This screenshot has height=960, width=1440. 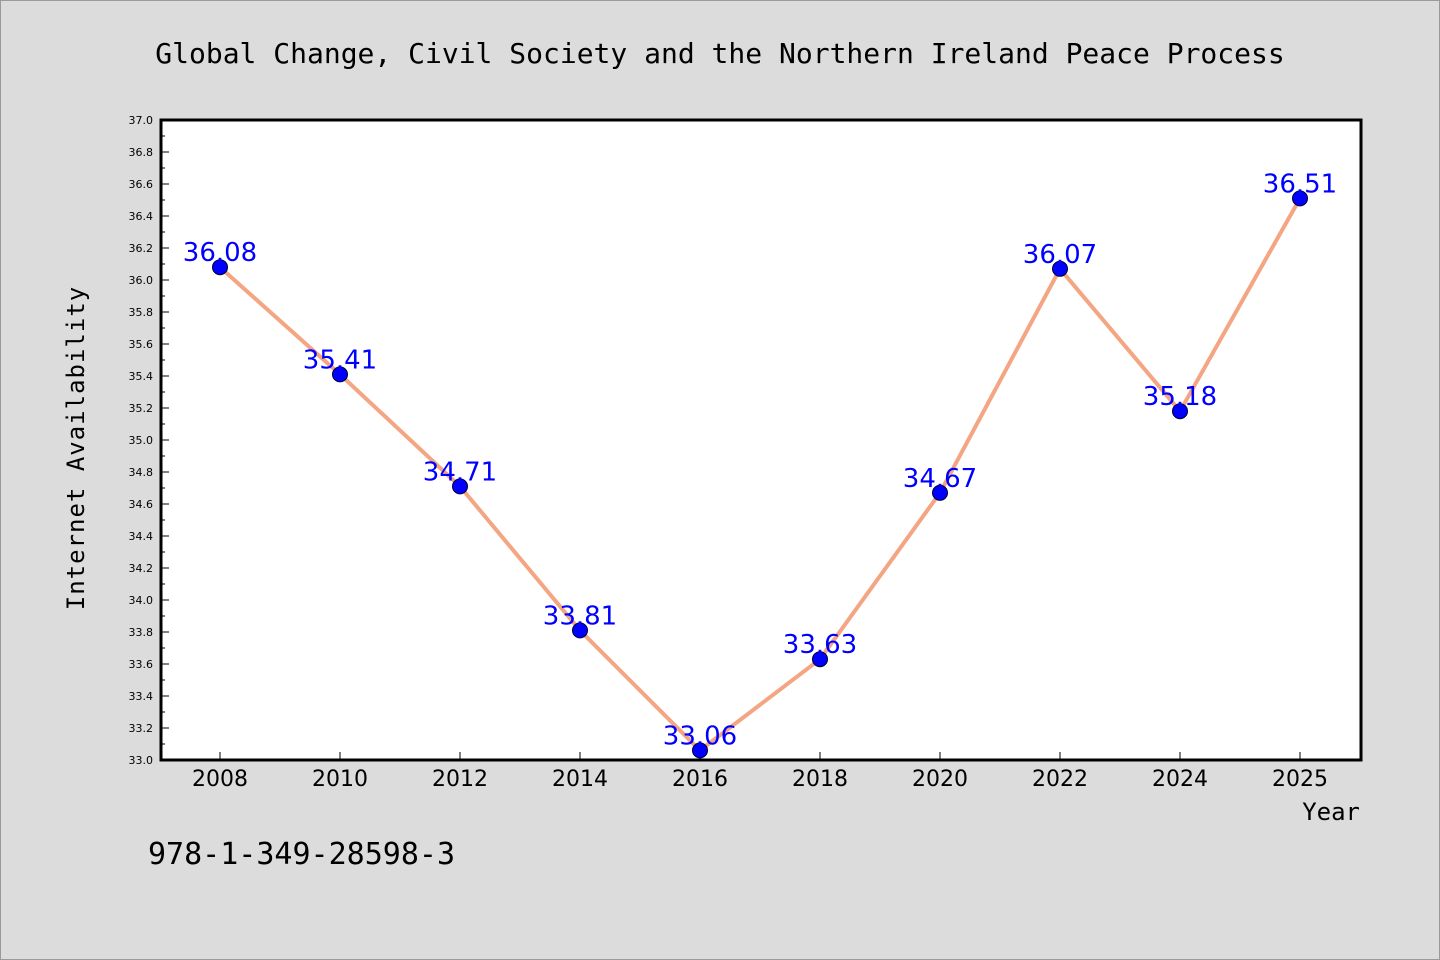 What do you see at coordinates (940, 479) in the screenshot?
I see `data-label: 34.67` at bounding box center [940, 479].